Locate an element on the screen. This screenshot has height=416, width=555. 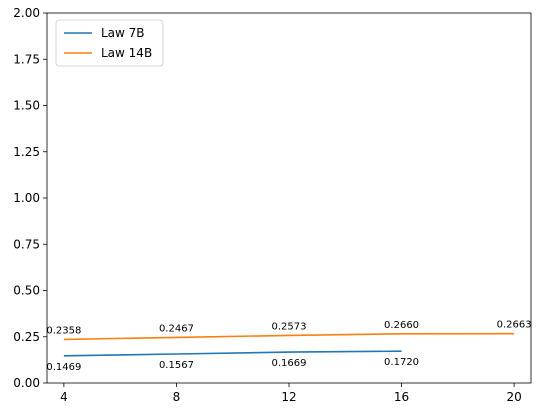
y-tick-label: 1.50 is located at coordinates (26, 106).